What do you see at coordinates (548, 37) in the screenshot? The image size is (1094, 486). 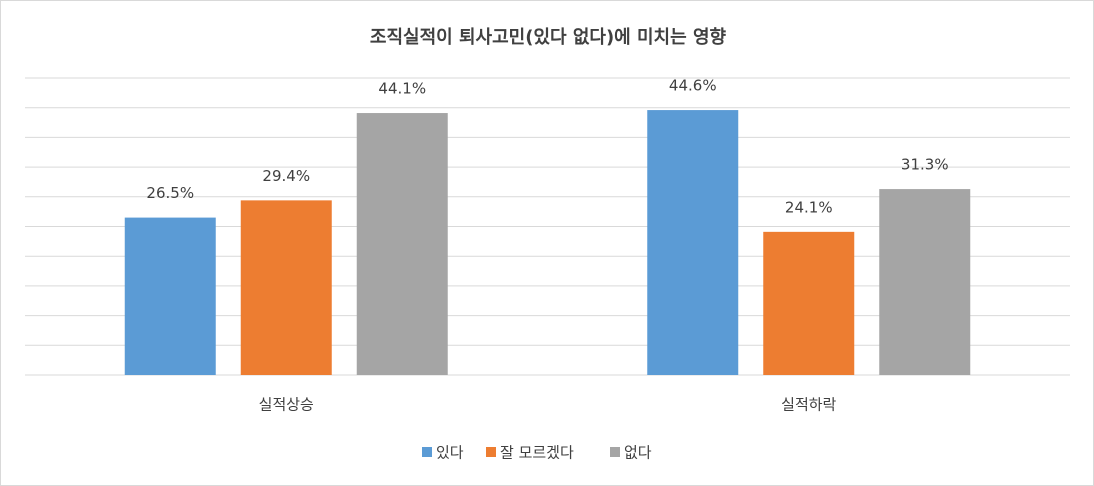 I see `chart-title: 조직실적이 퇴사고민(있다 없다)에 미치는 영향` at bounding box center [548, 37].